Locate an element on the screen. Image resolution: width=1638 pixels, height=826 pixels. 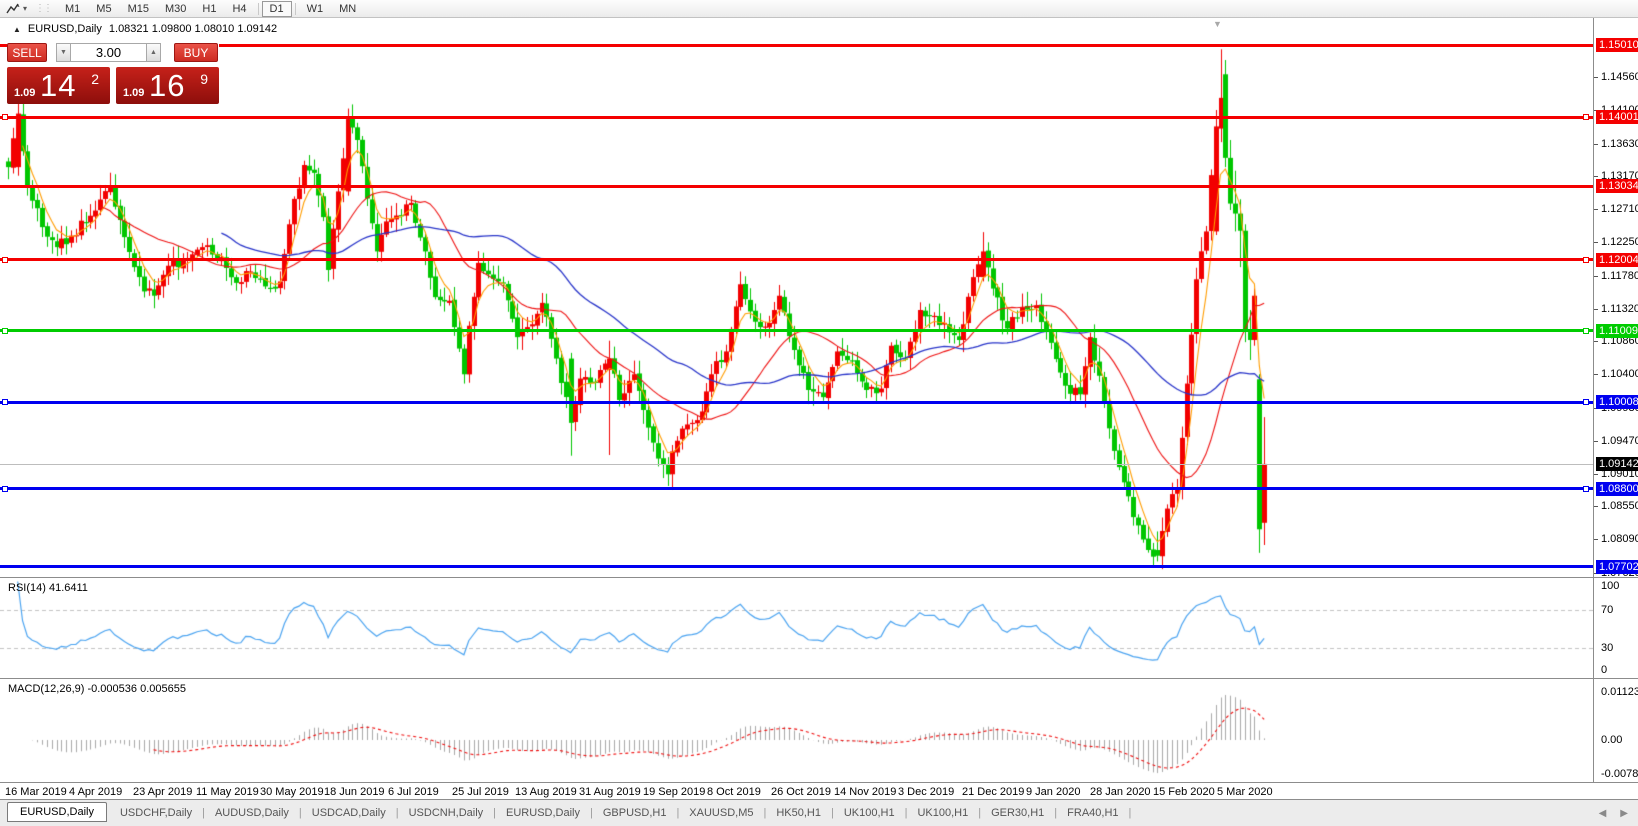
date-label-19-Sep-2019: 19 Sep 2019 is located at coordinates (674, 792).